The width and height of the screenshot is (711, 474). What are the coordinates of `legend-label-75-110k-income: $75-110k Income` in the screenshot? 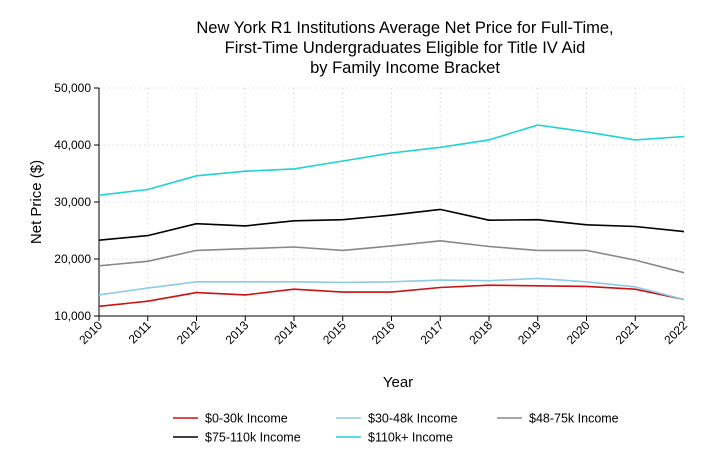 It's located at (253, 438).